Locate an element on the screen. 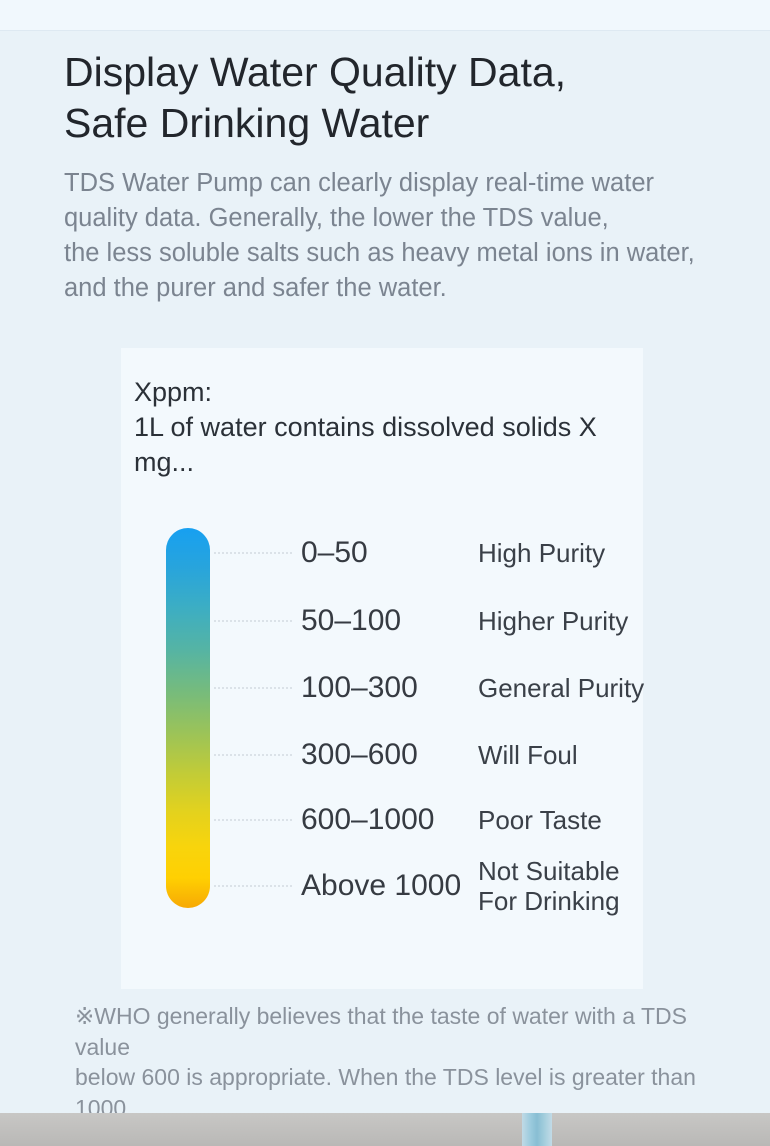  purity-label: High Purity is located at coordinates (542, 553).